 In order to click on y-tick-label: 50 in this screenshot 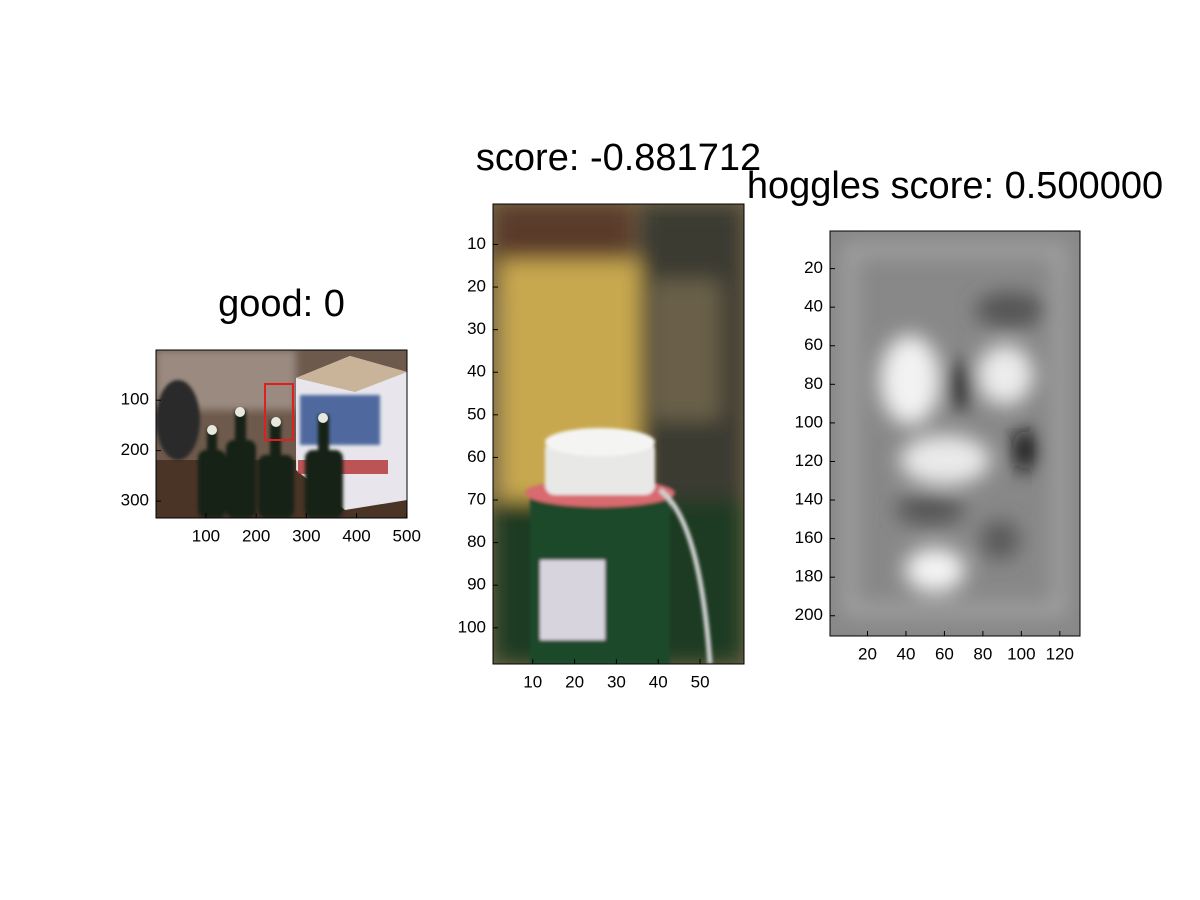, I will do `click(476, 413)`.